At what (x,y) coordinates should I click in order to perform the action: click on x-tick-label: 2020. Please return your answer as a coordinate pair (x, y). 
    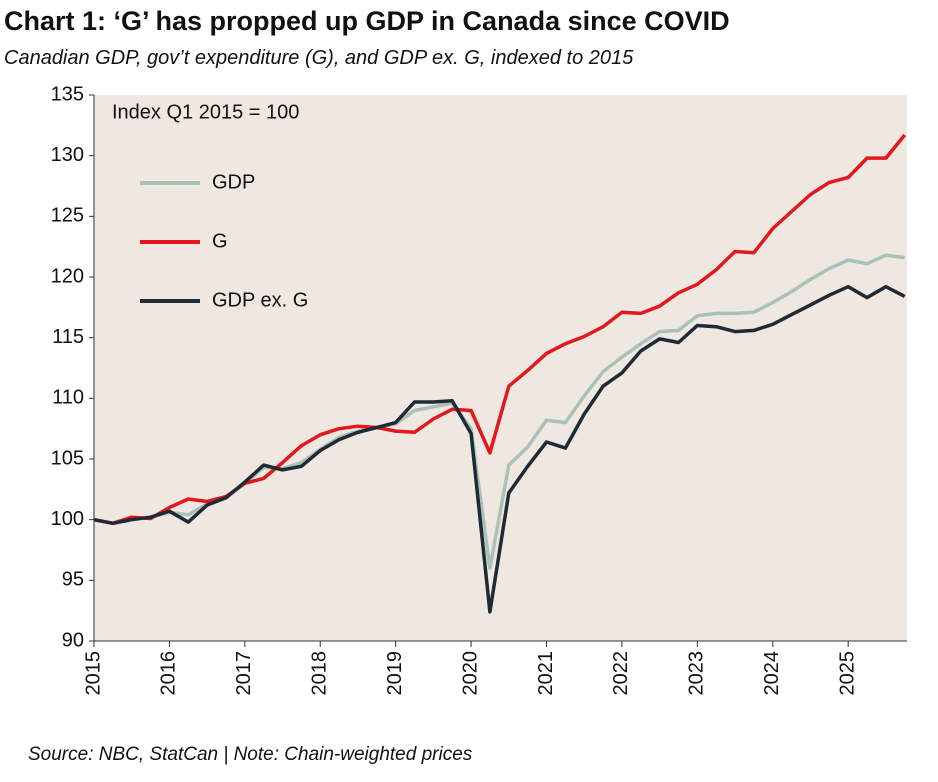
    Looking at the image, I should click on (470, 673).